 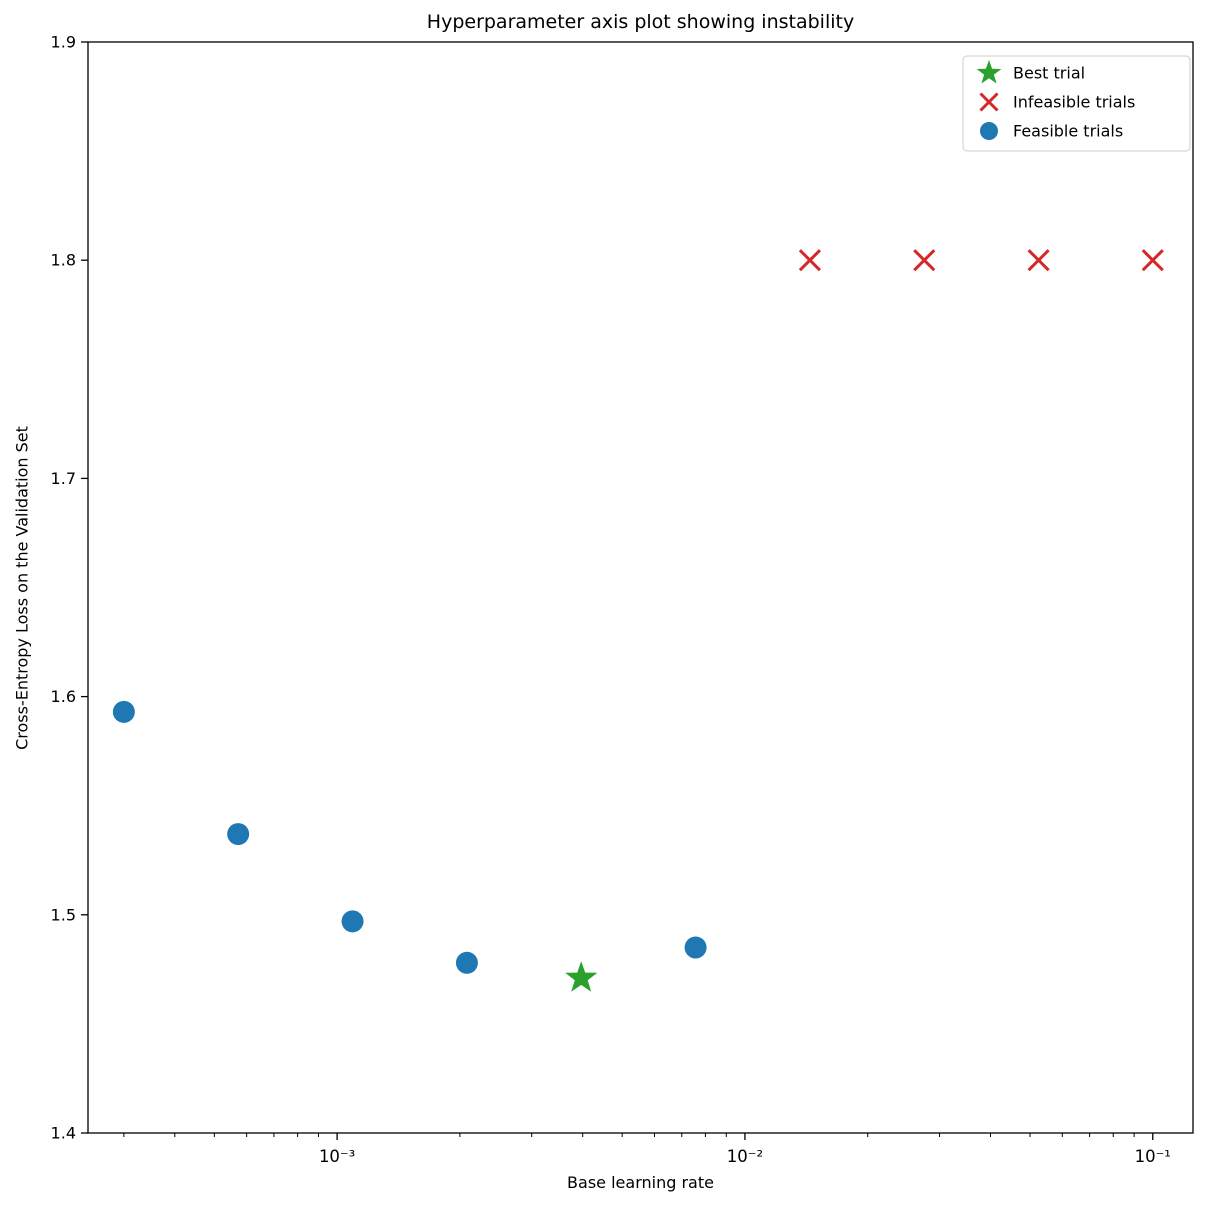 I want to click on y-tick-label: 1.7, so click(x=63, y=478).